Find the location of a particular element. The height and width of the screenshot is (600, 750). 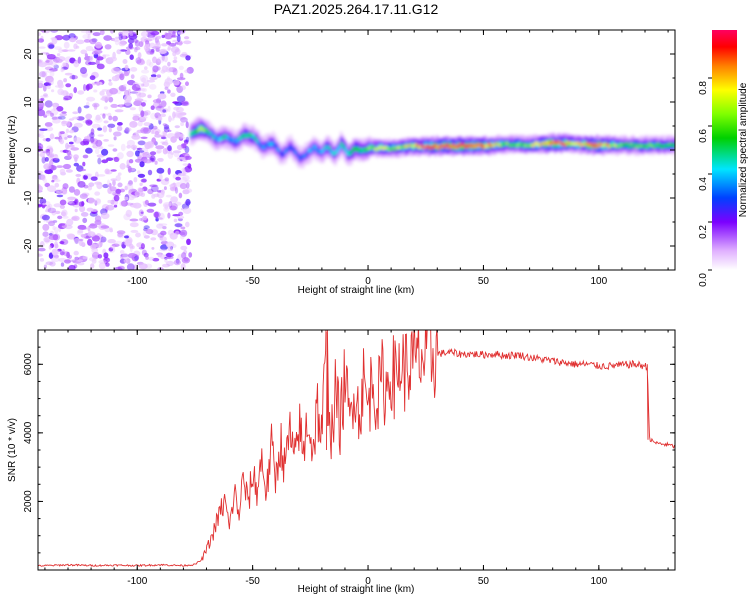

x-tick-label: 100 is located at coordinates (598, 281).